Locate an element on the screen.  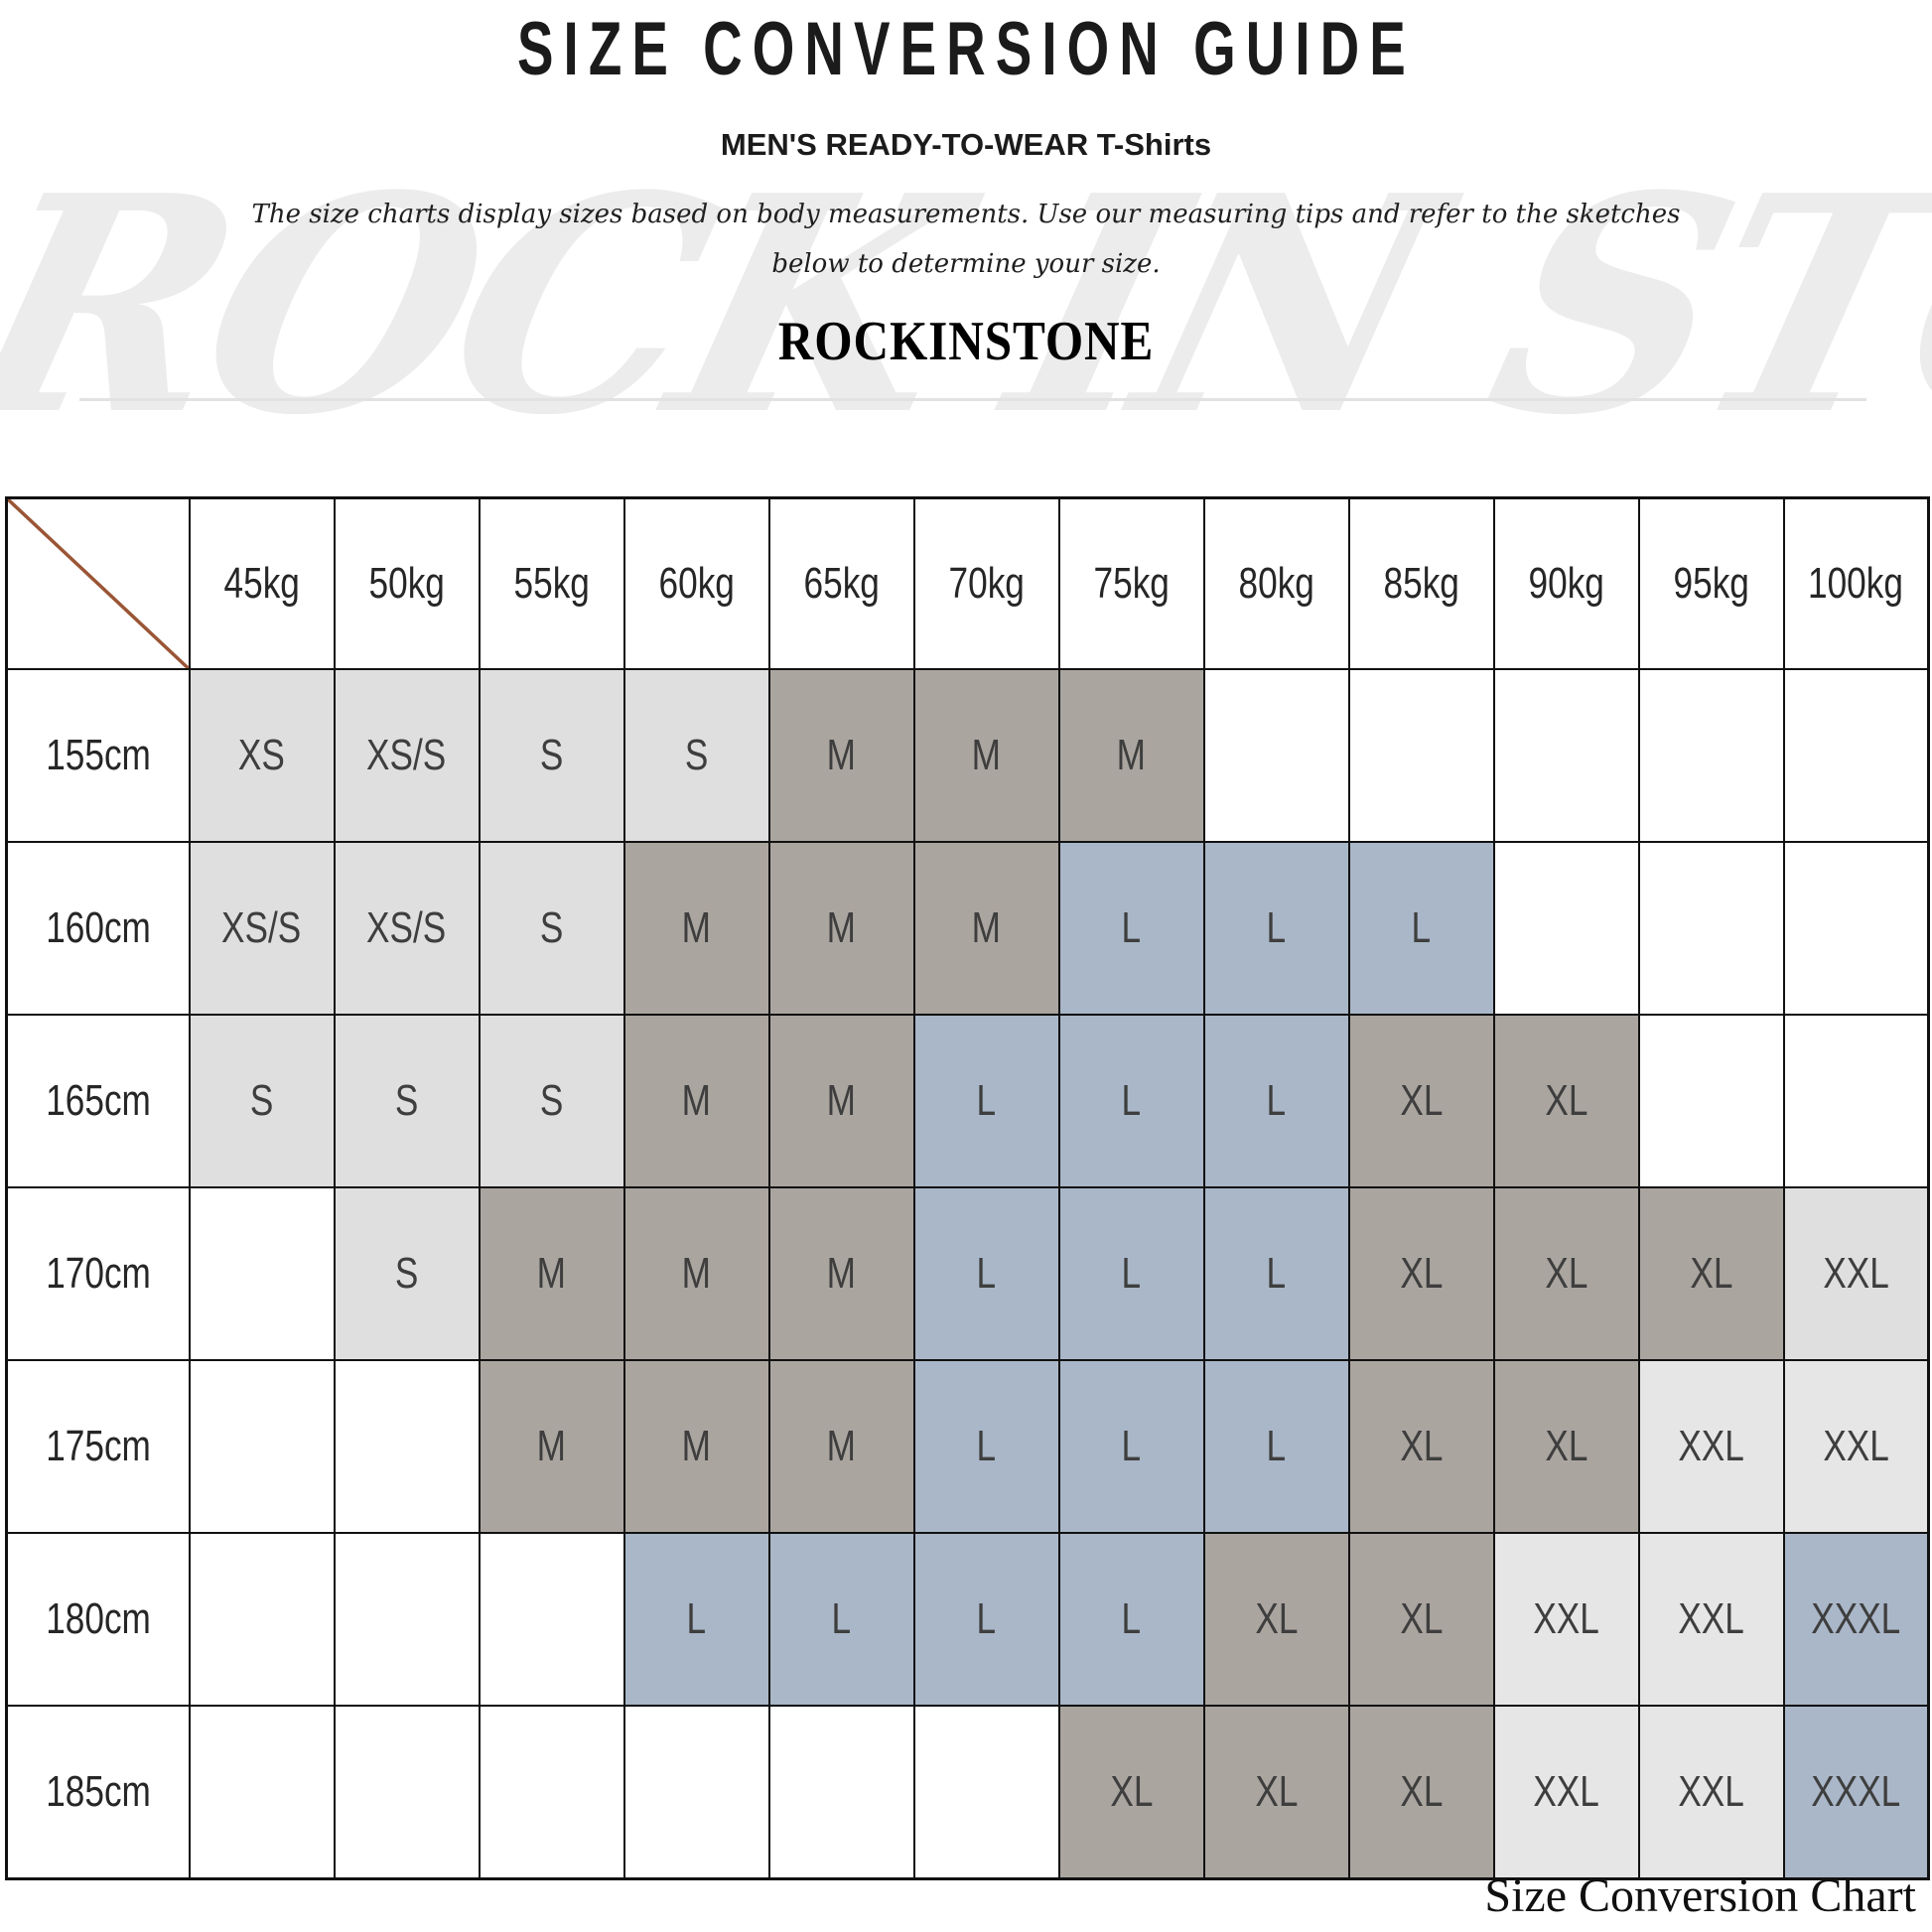
weight-header-cell: 50kg is located at coordinates (407, 583).